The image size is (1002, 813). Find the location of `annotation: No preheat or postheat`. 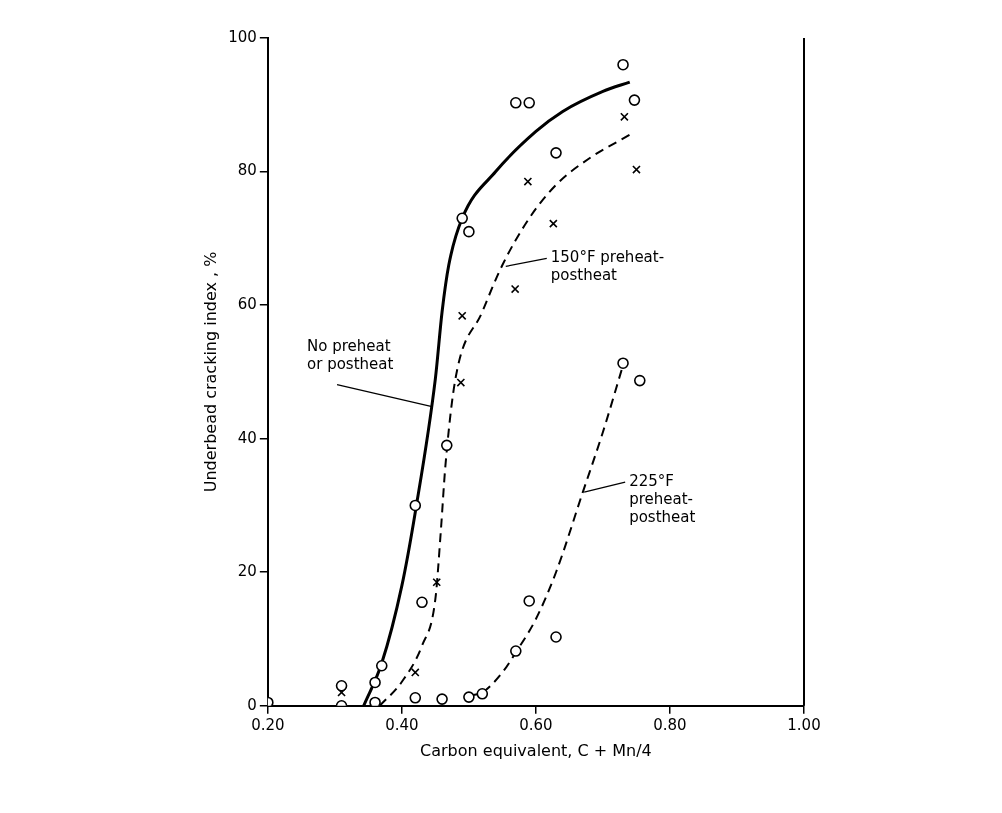

annotation: No preheat or postheat is located at coordinates (350, 354).